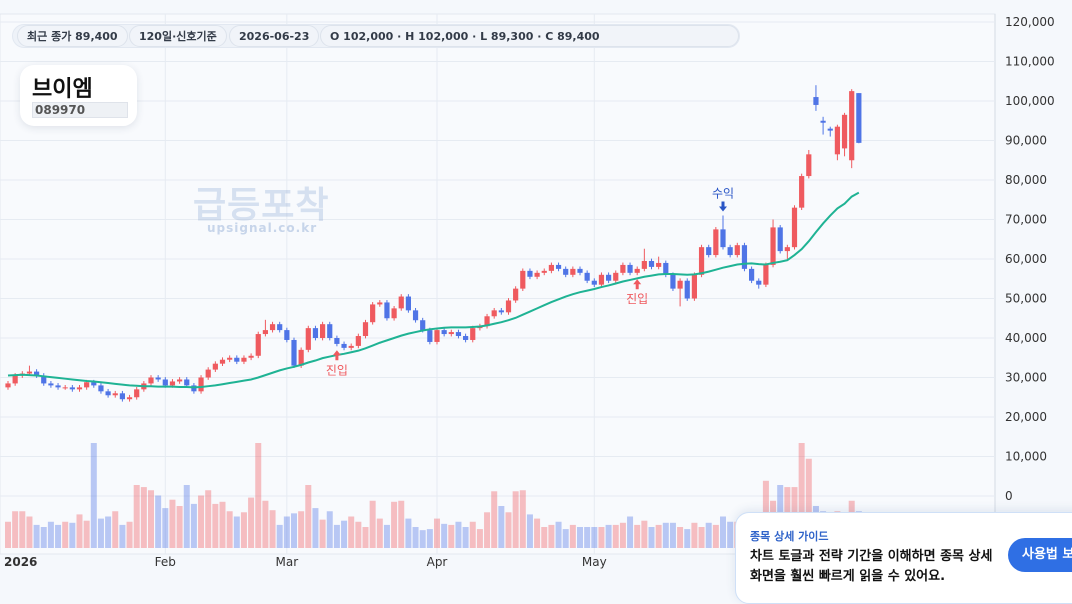  What do you see at coordinates (848, 576) in the screenshot?
I see `guide-text: 화면을 훨씬 빠르게 읽을 수 있어요.` at bounding box center [848, 576].